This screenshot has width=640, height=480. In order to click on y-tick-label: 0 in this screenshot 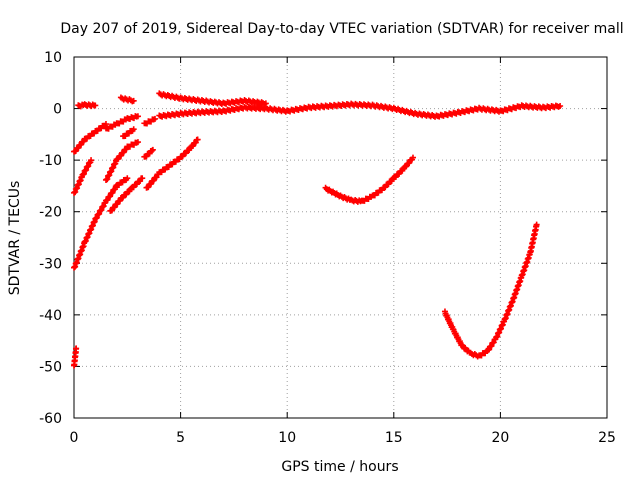, I will do `click(57, 110)`.